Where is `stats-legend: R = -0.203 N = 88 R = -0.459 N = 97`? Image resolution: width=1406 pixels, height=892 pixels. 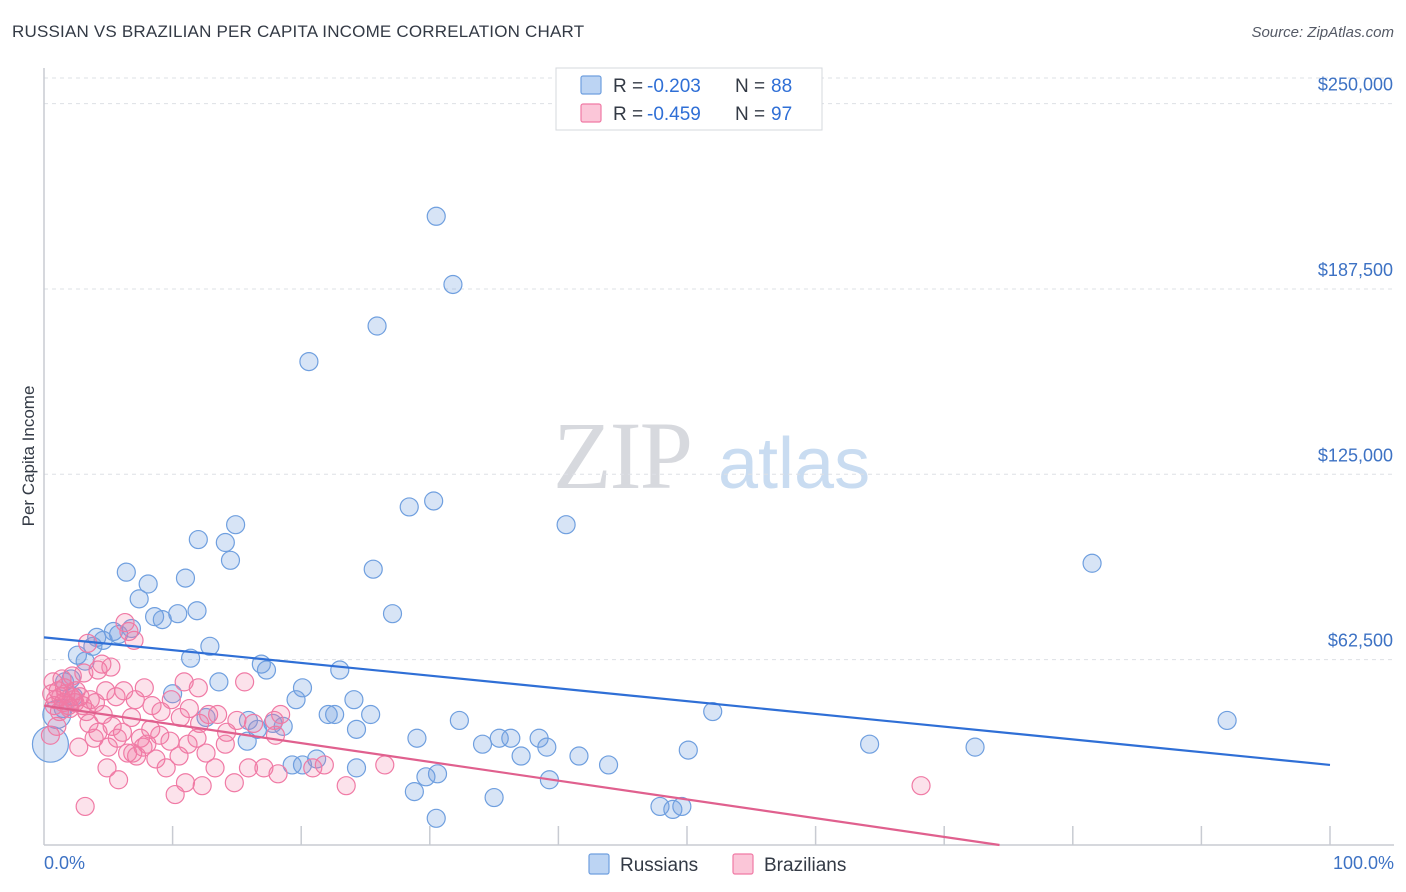 stats-legend: R = -0.203 N = 88 R = -0.459 N = 97 is located at coordinates (689, 99).